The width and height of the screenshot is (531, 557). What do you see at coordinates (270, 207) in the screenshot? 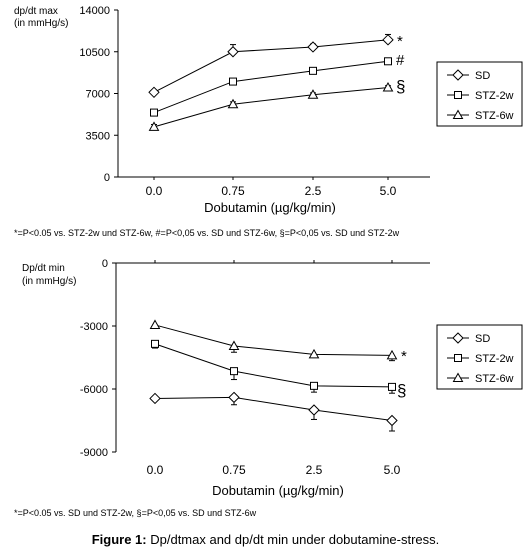
I see `chart1-x-axis-label: Dobutamin (µg/kg/min)` at bounding box center [270, 207].